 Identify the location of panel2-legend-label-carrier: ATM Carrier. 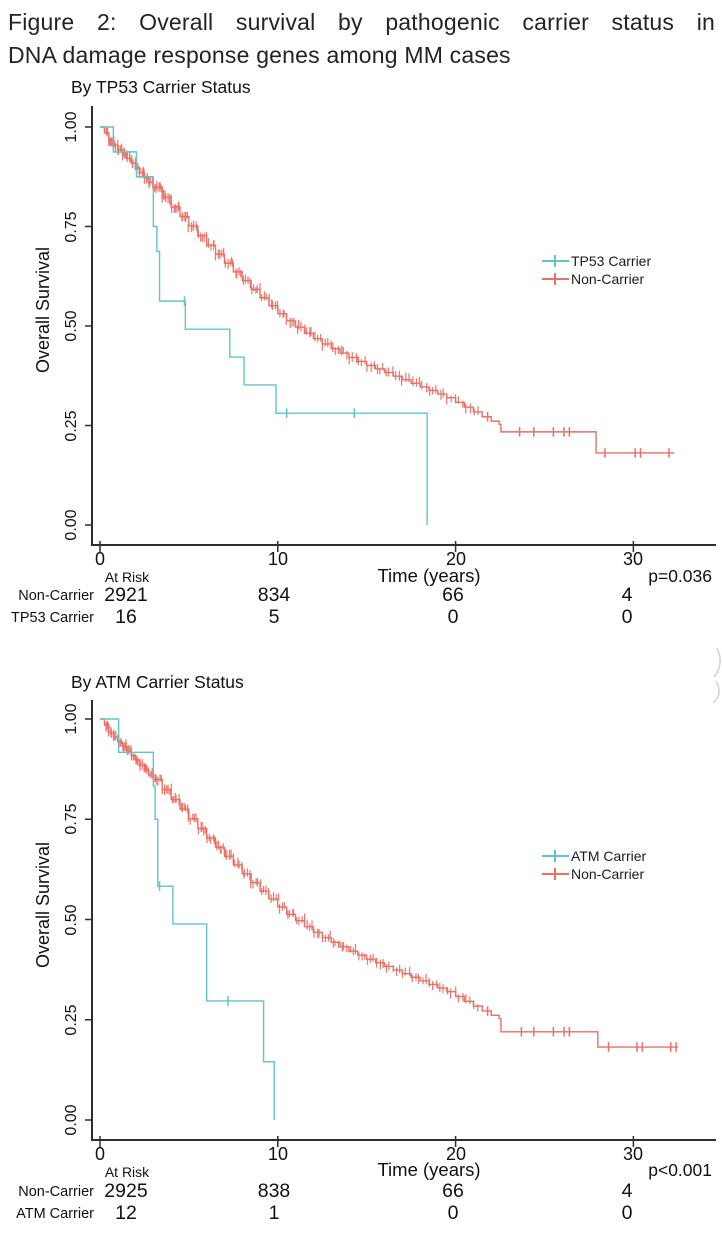
(609, 856).